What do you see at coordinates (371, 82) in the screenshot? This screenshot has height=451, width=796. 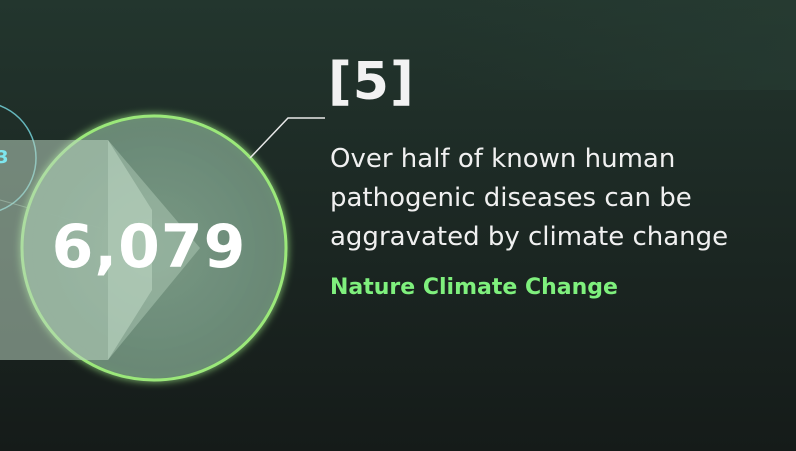 I see `reference-number: [5]` at bounding box center [371, 82].